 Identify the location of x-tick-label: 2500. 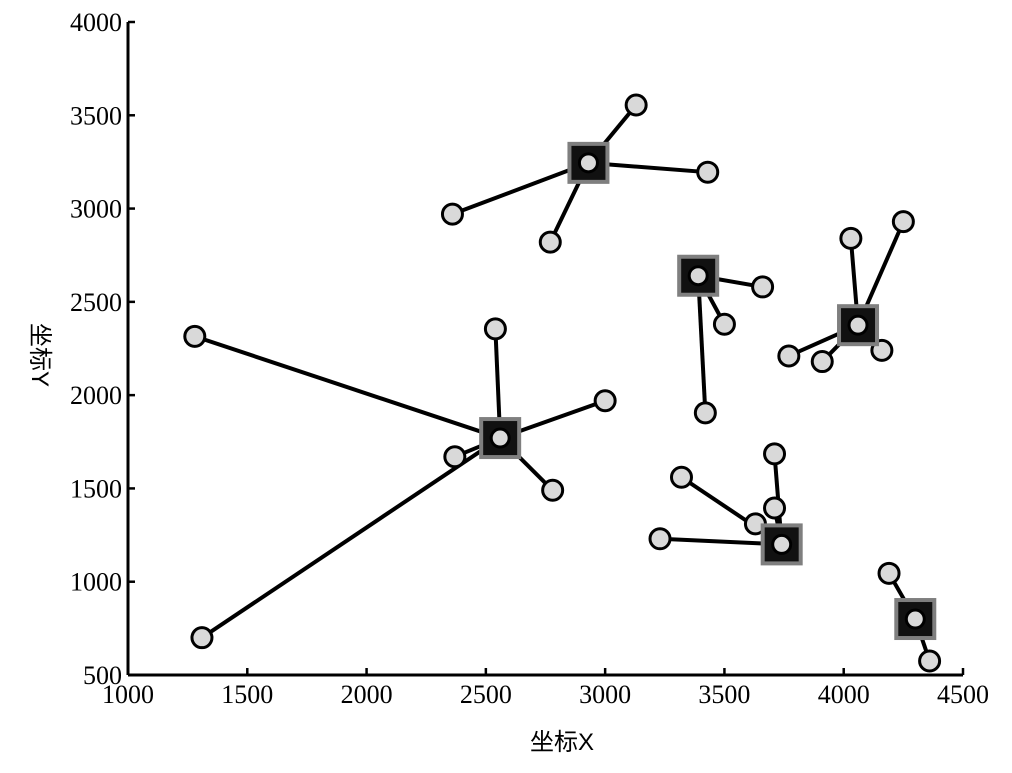
(486, 694).